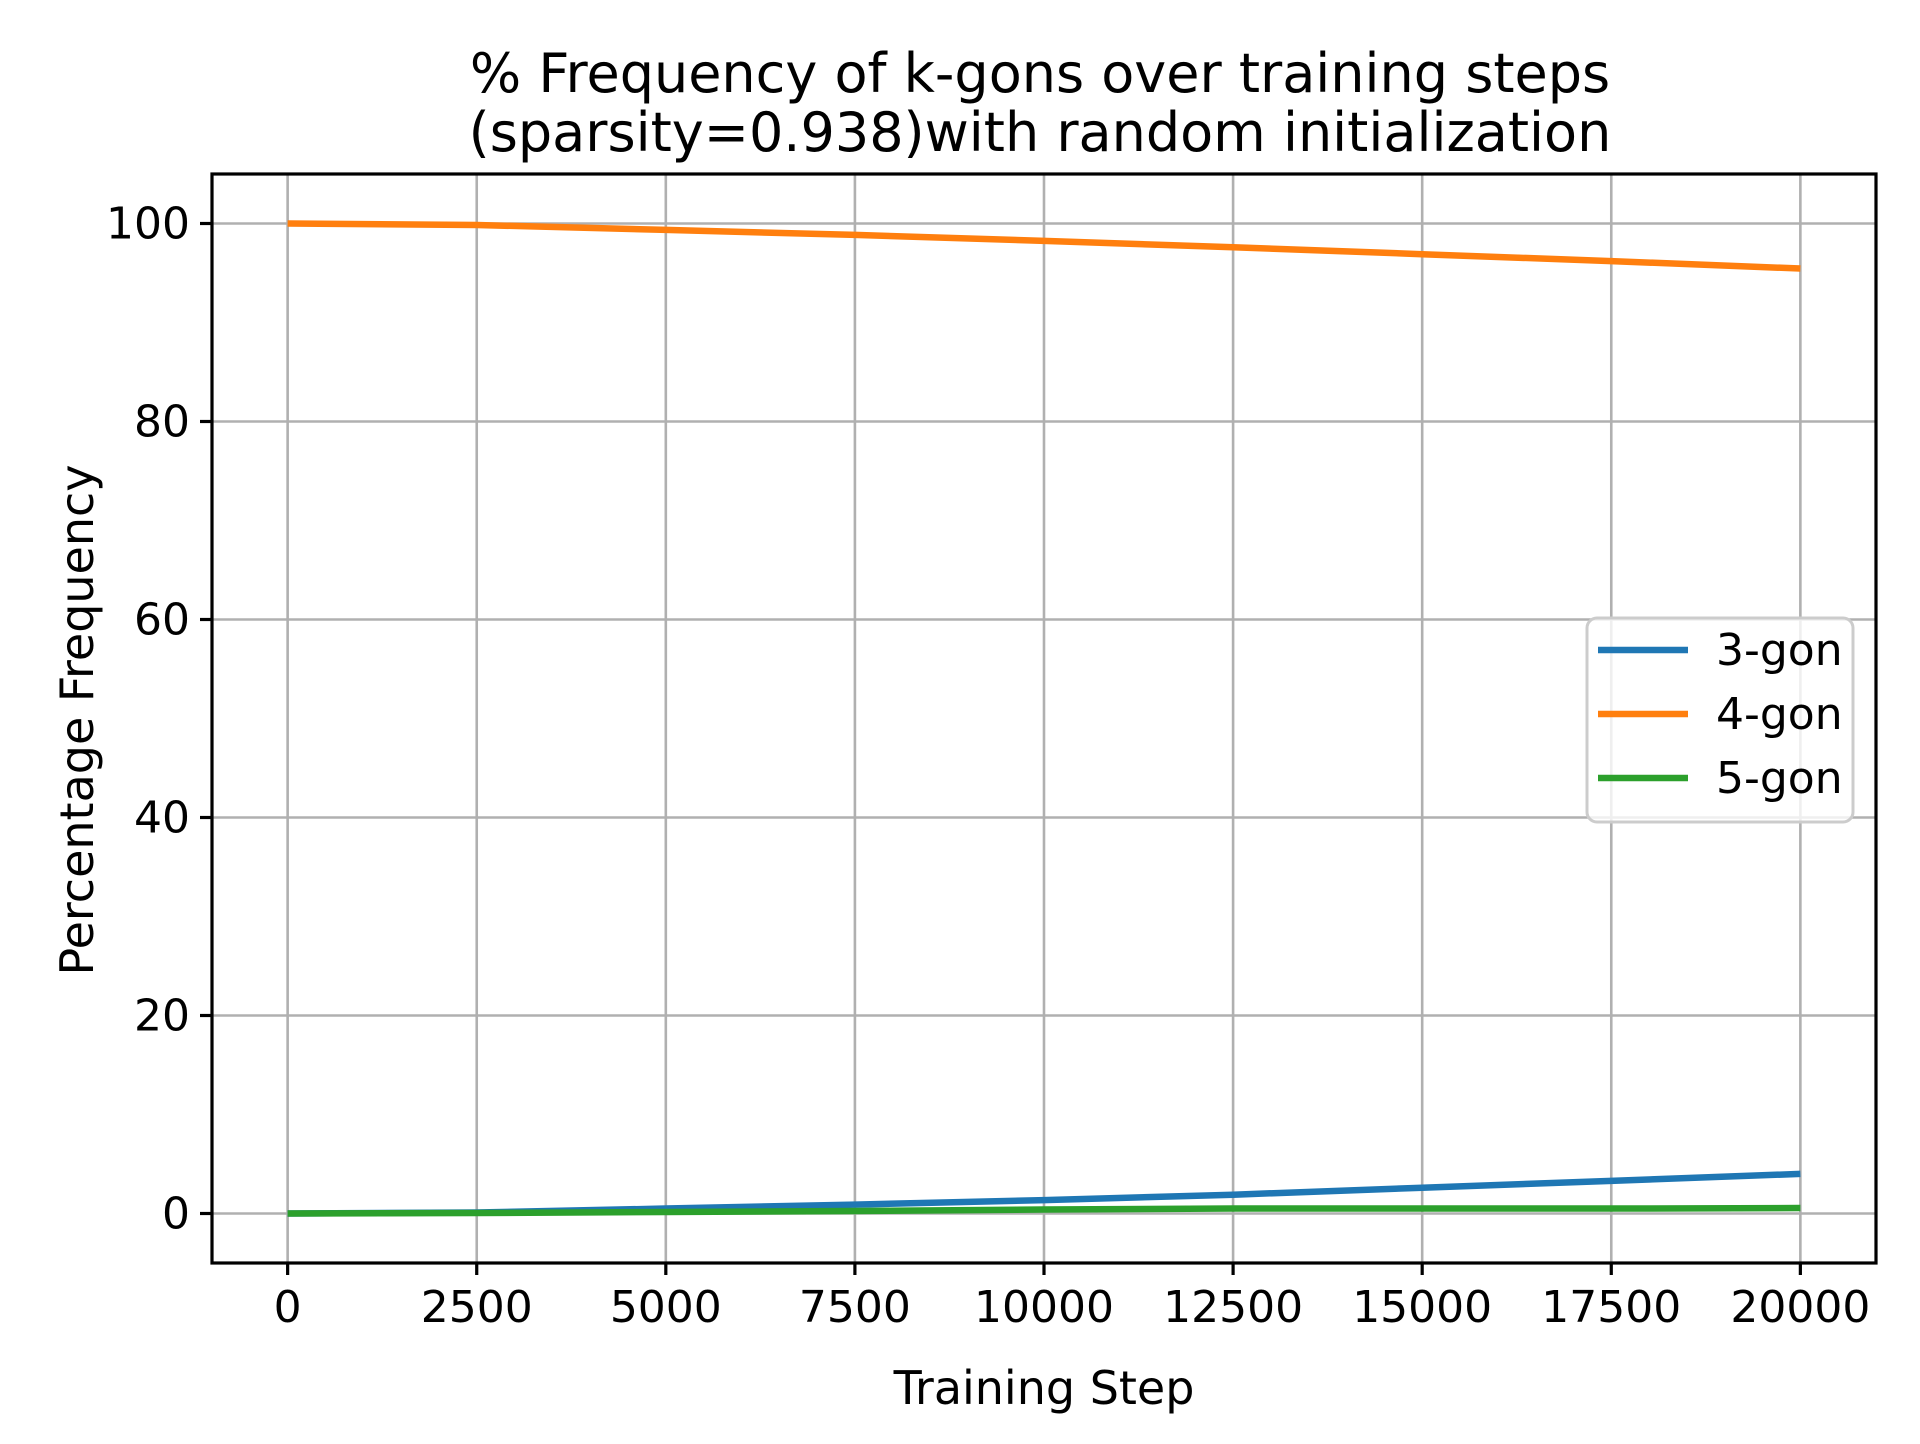 This screenshot has width=1920, height=1444. What do you see at coordinates (176, 1214) in the screenshot?
I see `y-tick-label: 0` at bounding box center [176, 1214].